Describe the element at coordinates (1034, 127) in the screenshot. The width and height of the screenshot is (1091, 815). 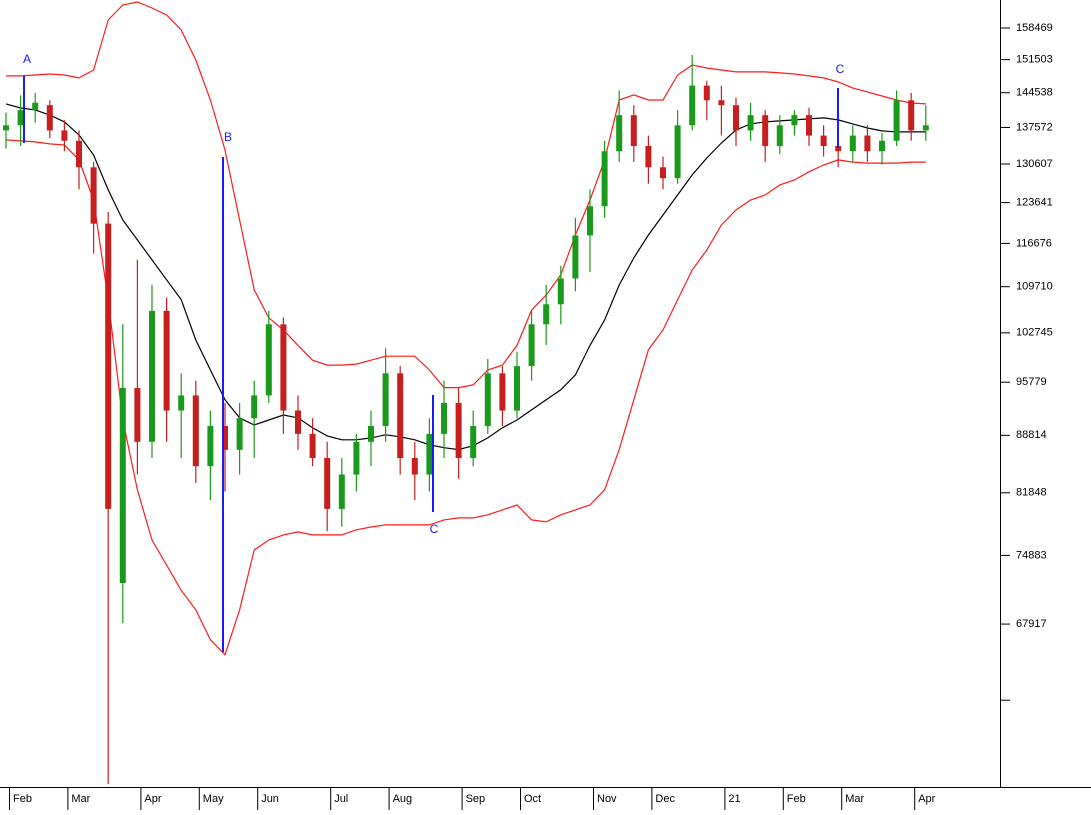
I see `y-tick-label: 137572` at that location.